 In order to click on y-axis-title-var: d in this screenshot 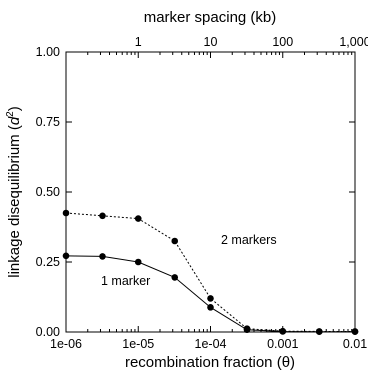, I will do `click(14, 120)`.